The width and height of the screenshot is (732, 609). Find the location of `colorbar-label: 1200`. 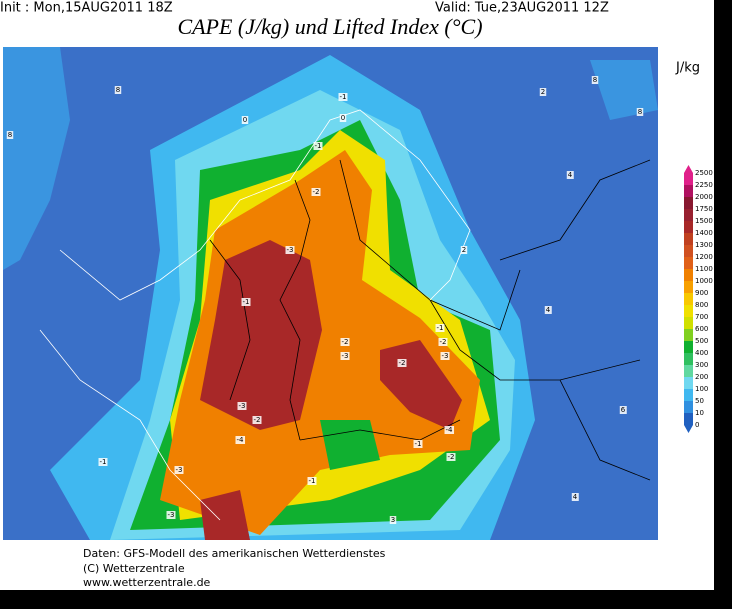

colorbar-label: 1200 is located at coordinates (704, 257).